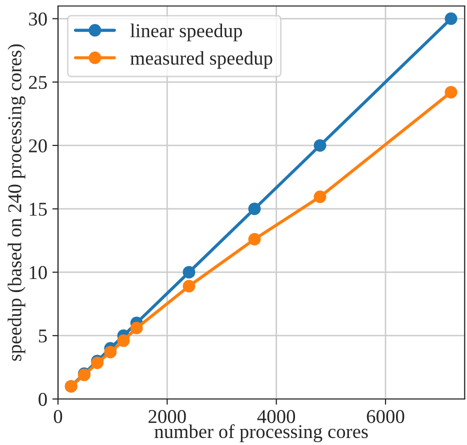 The image size is (467, 445). Describe the element at coordinates (385, 417) in the screenshot. I see `x-tick-label: 6000` at that location.